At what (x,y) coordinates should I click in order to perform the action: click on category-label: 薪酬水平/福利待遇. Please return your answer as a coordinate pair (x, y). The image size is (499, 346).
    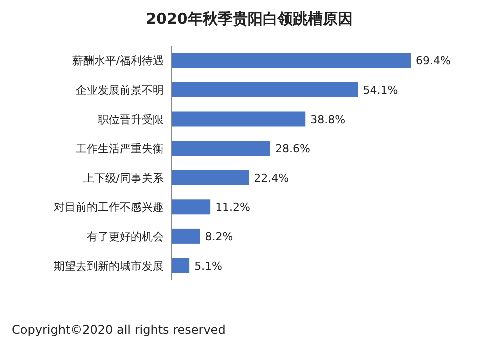
    Looking at the image, I should click on (118, 61).